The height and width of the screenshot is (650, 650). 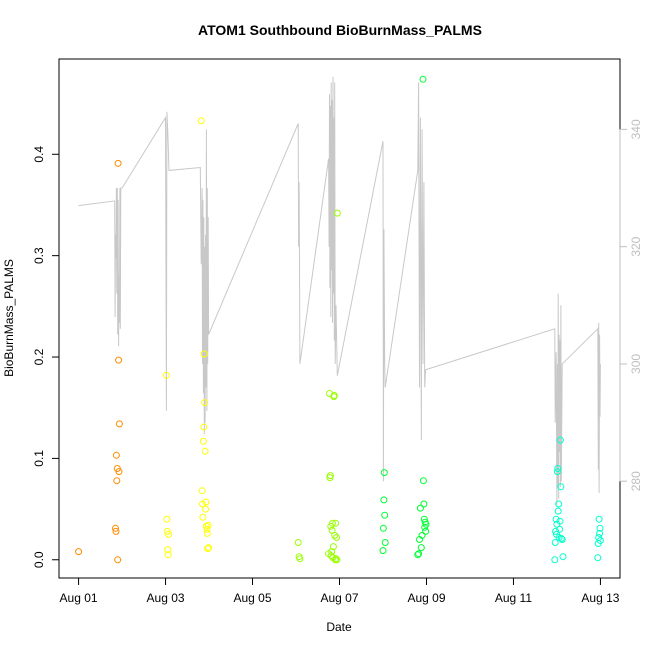 What do you see at coordinates (339, 627) in the screenshot?
I see `x-axis-label: Date` at bounding box center [339, 627].